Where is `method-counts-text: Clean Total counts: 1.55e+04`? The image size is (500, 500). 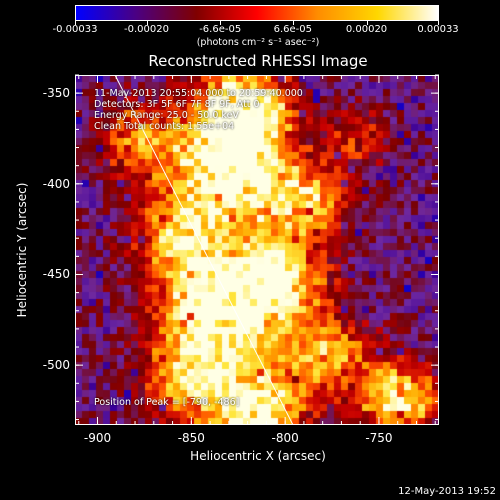 method-counts-text: Clean Total counts: 1.55e+04 is located at coordinates (164, 126).